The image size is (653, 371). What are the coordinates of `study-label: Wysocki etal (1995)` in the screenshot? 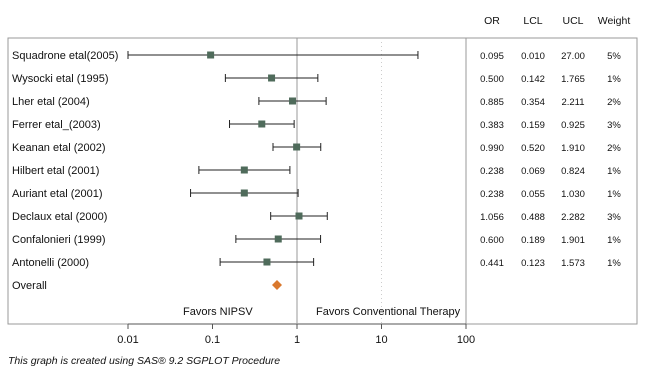 It's located at (60, 79).